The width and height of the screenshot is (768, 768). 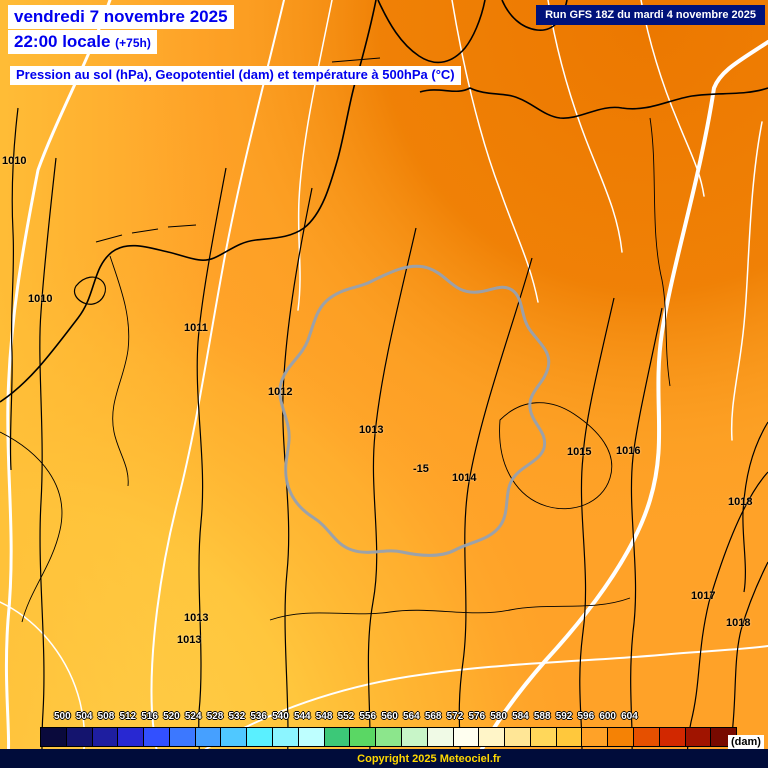 I want to click on legend-value: 560, so click(x=389, y=716).